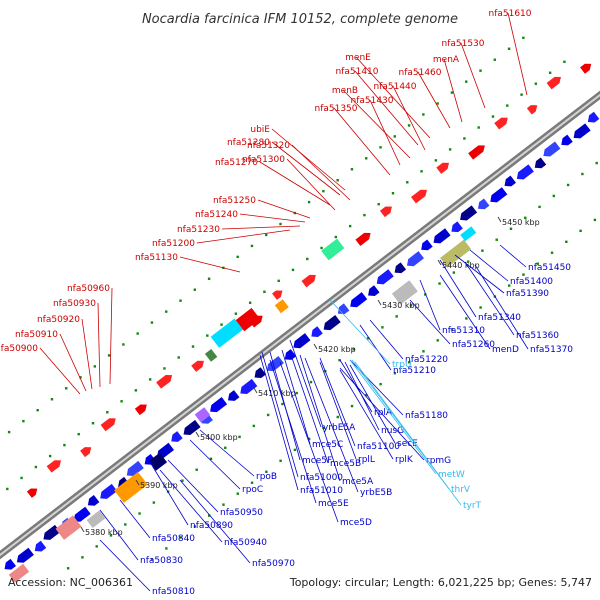 The image size is (600, 600). I want to click on lower-gene-label: mce5C, so click(327, 445).